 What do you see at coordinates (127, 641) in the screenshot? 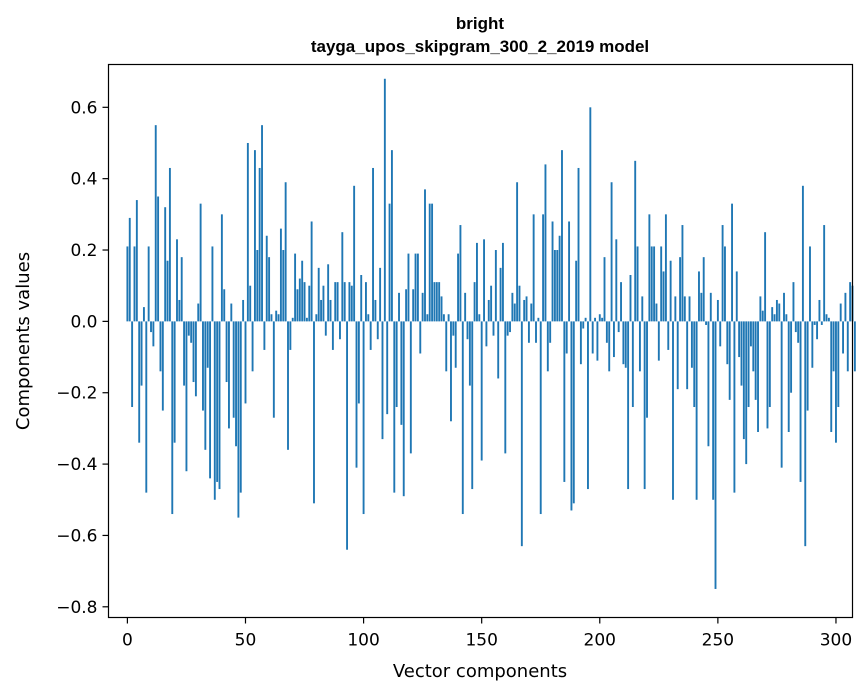
I see `x-tick-label: 0` at bounding box center [127, 641].